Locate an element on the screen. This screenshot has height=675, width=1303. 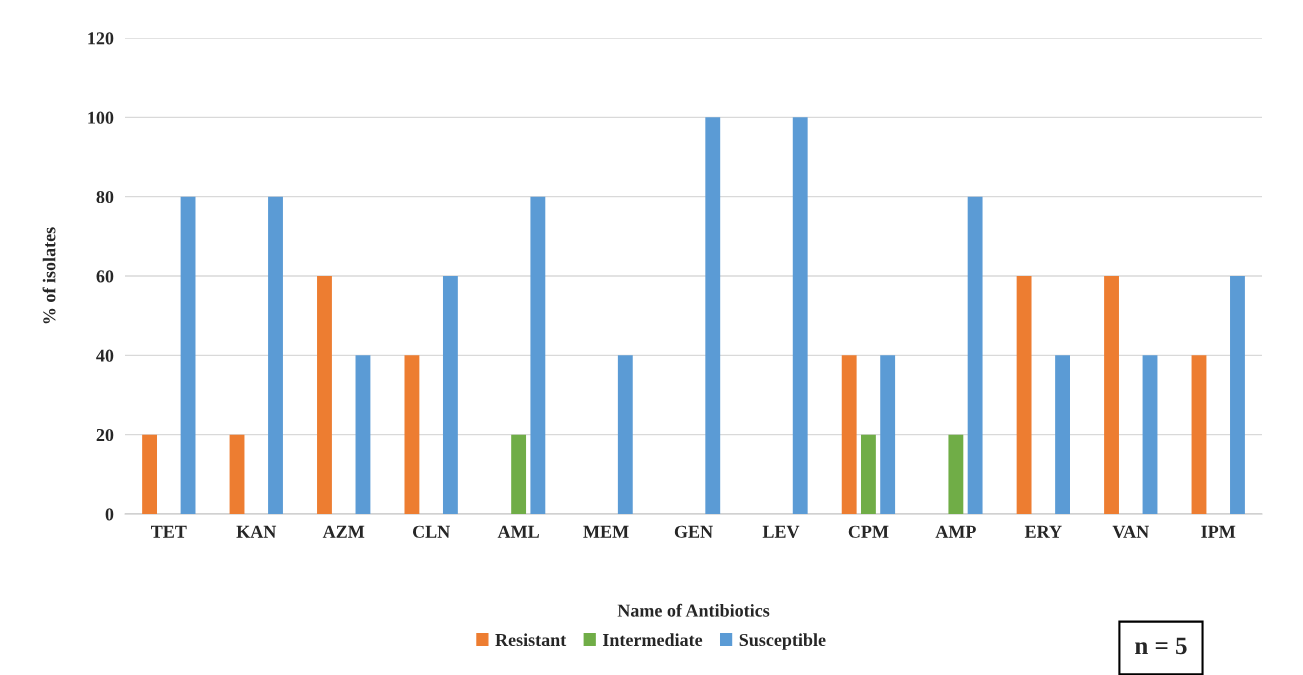
x-tick-label: VAN is located at coordinates (1130, 531).